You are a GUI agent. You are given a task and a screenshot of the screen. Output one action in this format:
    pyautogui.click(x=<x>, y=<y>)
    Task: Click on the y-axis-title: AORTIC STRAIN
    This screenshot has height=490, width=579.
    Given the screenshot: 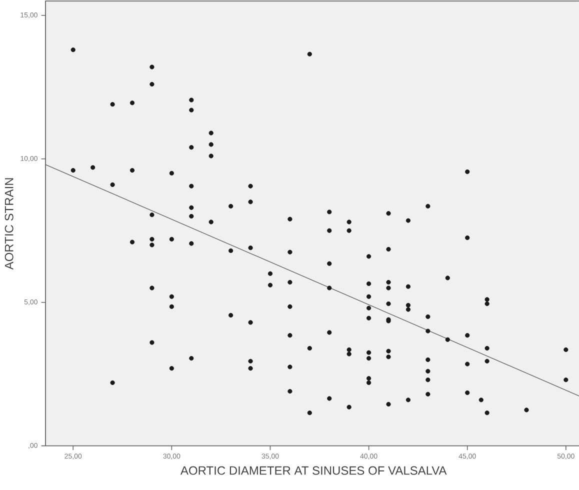 What is the action you would take?
    pyautogui.click(x=9, y=224)
    